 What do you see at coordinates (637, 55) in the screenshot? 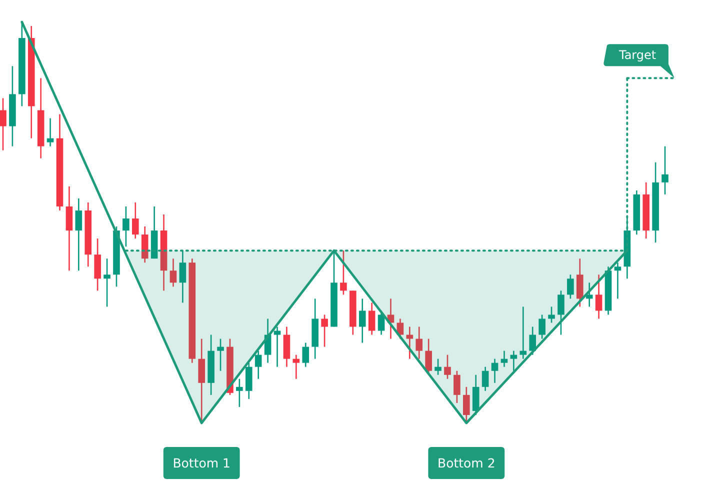
I see `ref-line-label: Target` at bounding box center [637, 55].